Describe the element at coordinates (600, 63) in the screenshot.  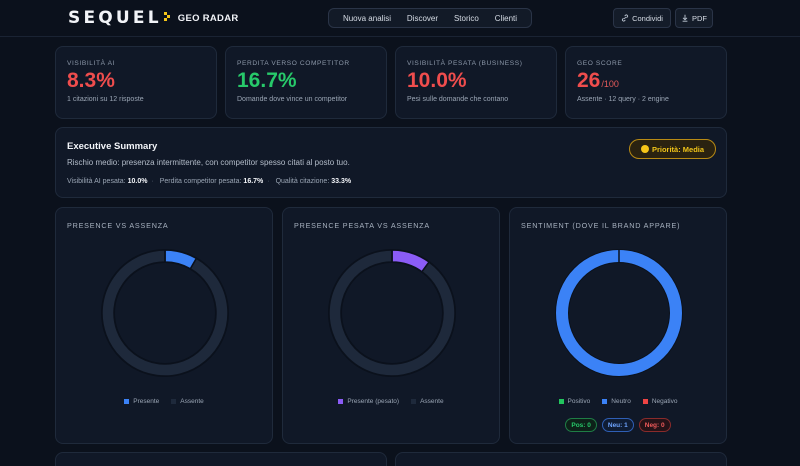
I see `kpi-label: GEO Score` at that location.